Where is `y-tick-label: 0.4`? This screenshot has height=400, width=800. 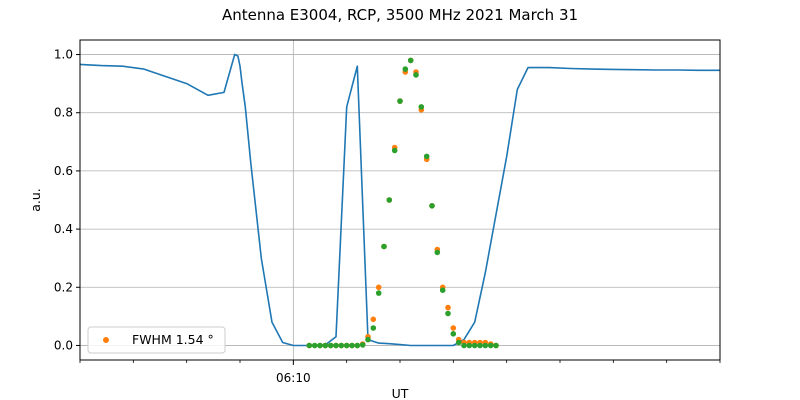
y-tick-label: 0.4 is located at coordinates (63, 229).